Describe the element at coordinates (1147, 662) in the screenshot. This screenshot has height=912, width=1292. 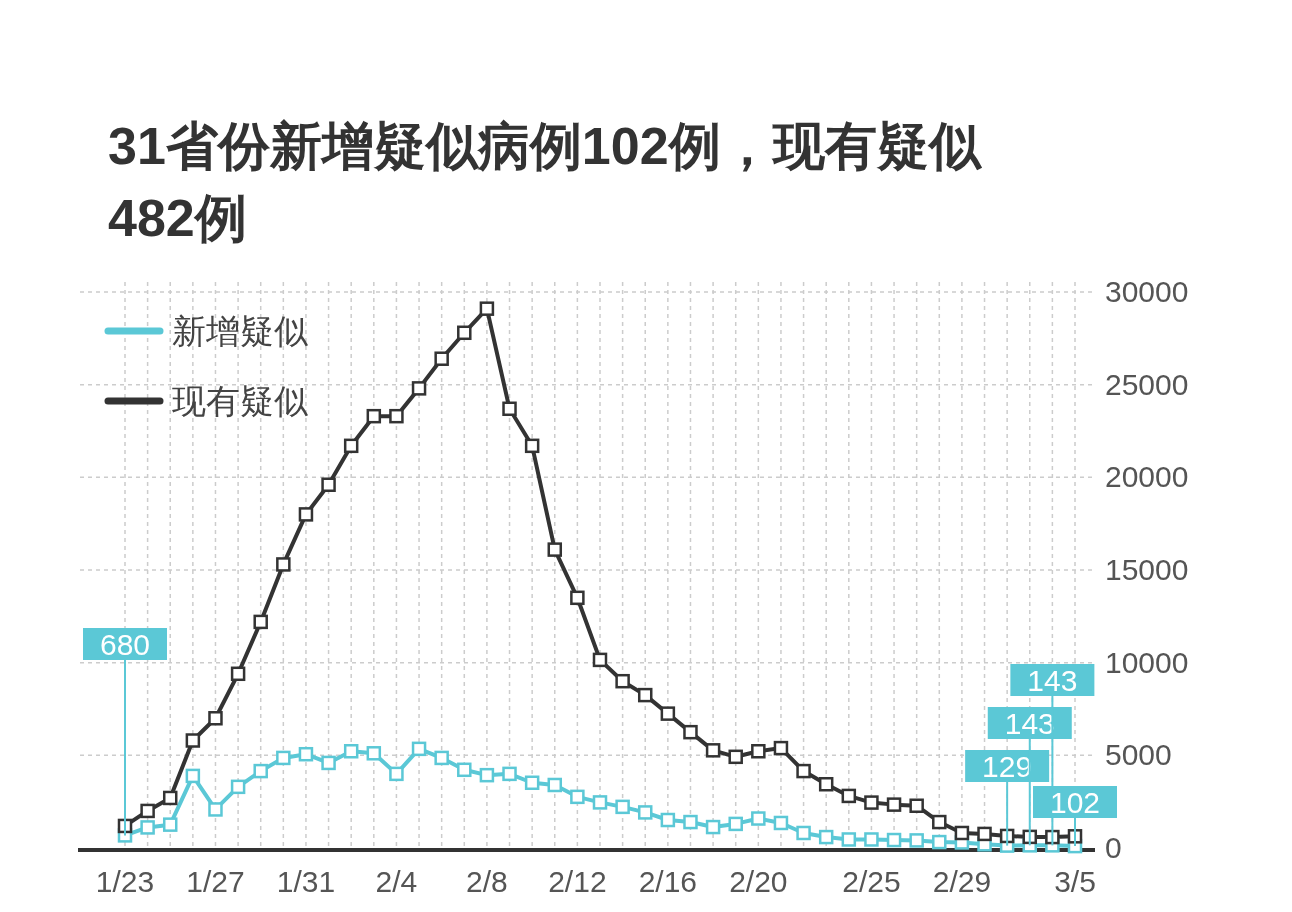
I see `y-tick-label: 10000` at that location.